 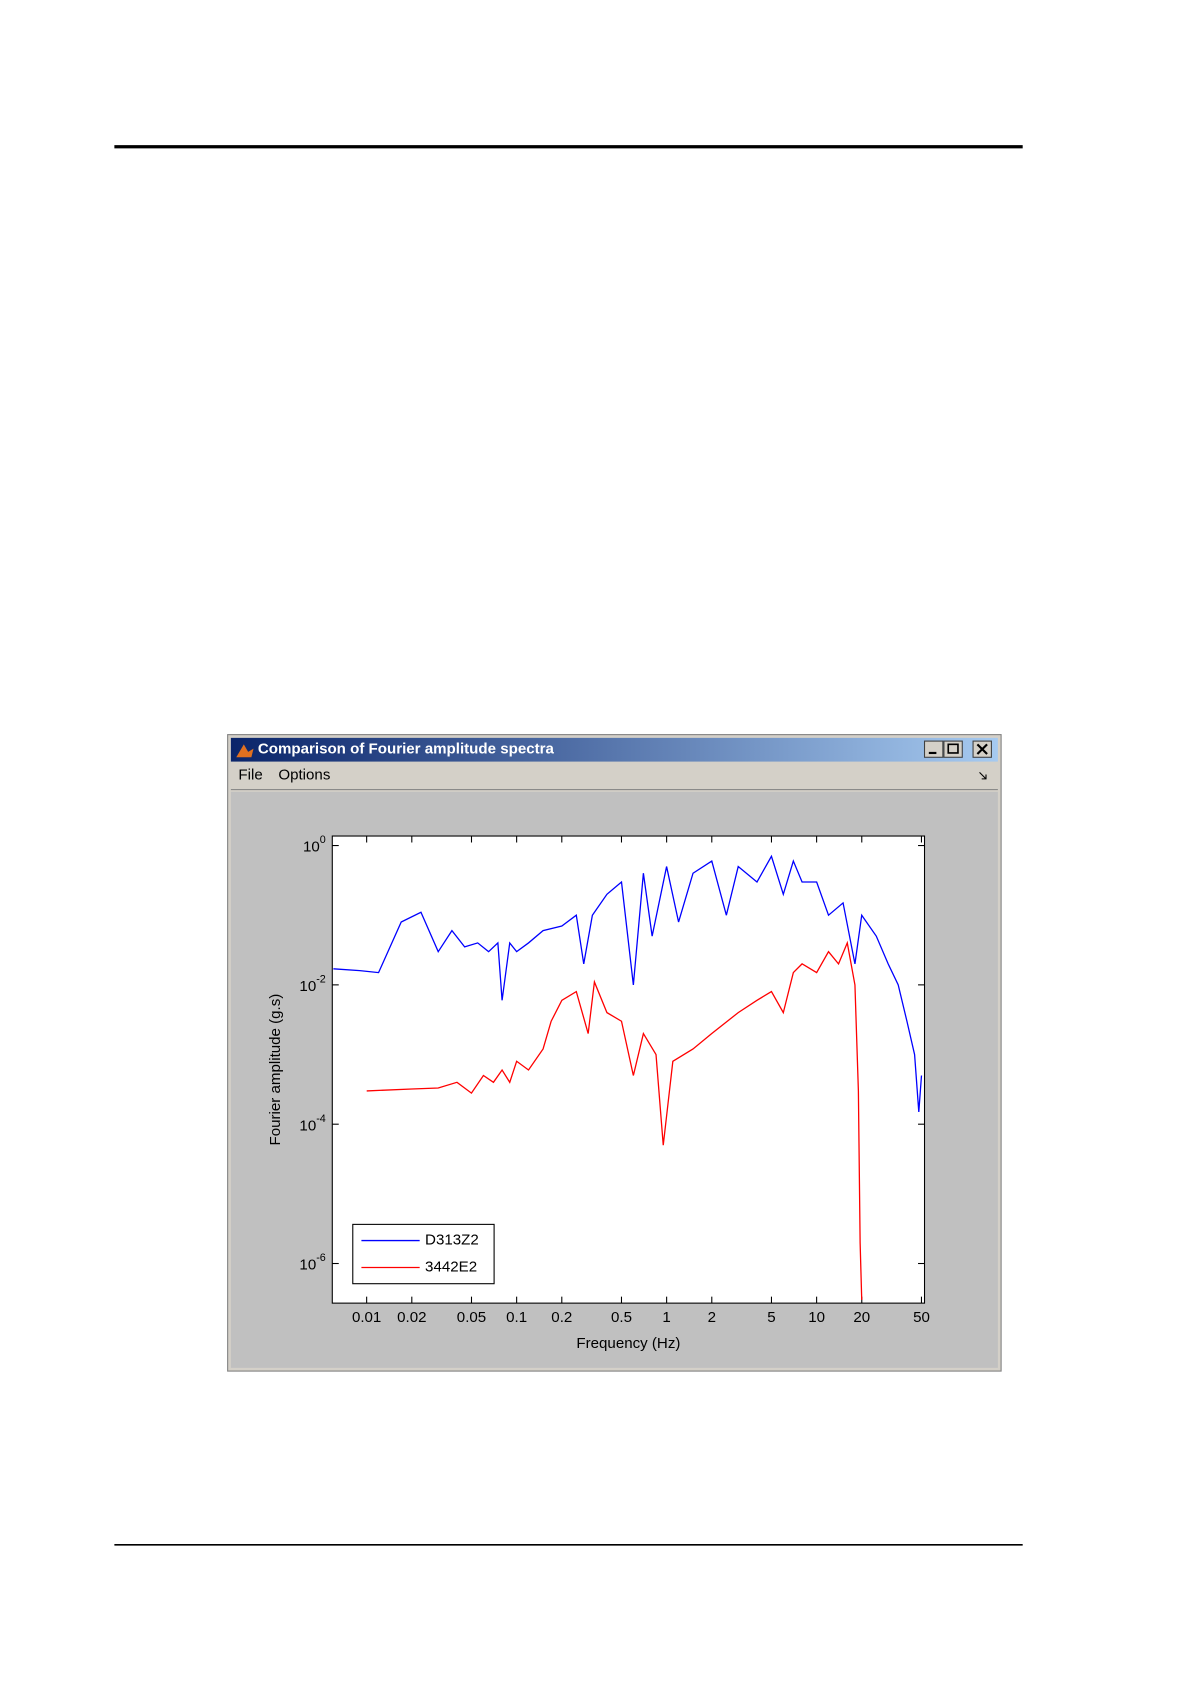 What do you see at coordinates (666, 1317) in the screenshot?
I see `x-tick-label: 1` at bounding box center [666, 1317].